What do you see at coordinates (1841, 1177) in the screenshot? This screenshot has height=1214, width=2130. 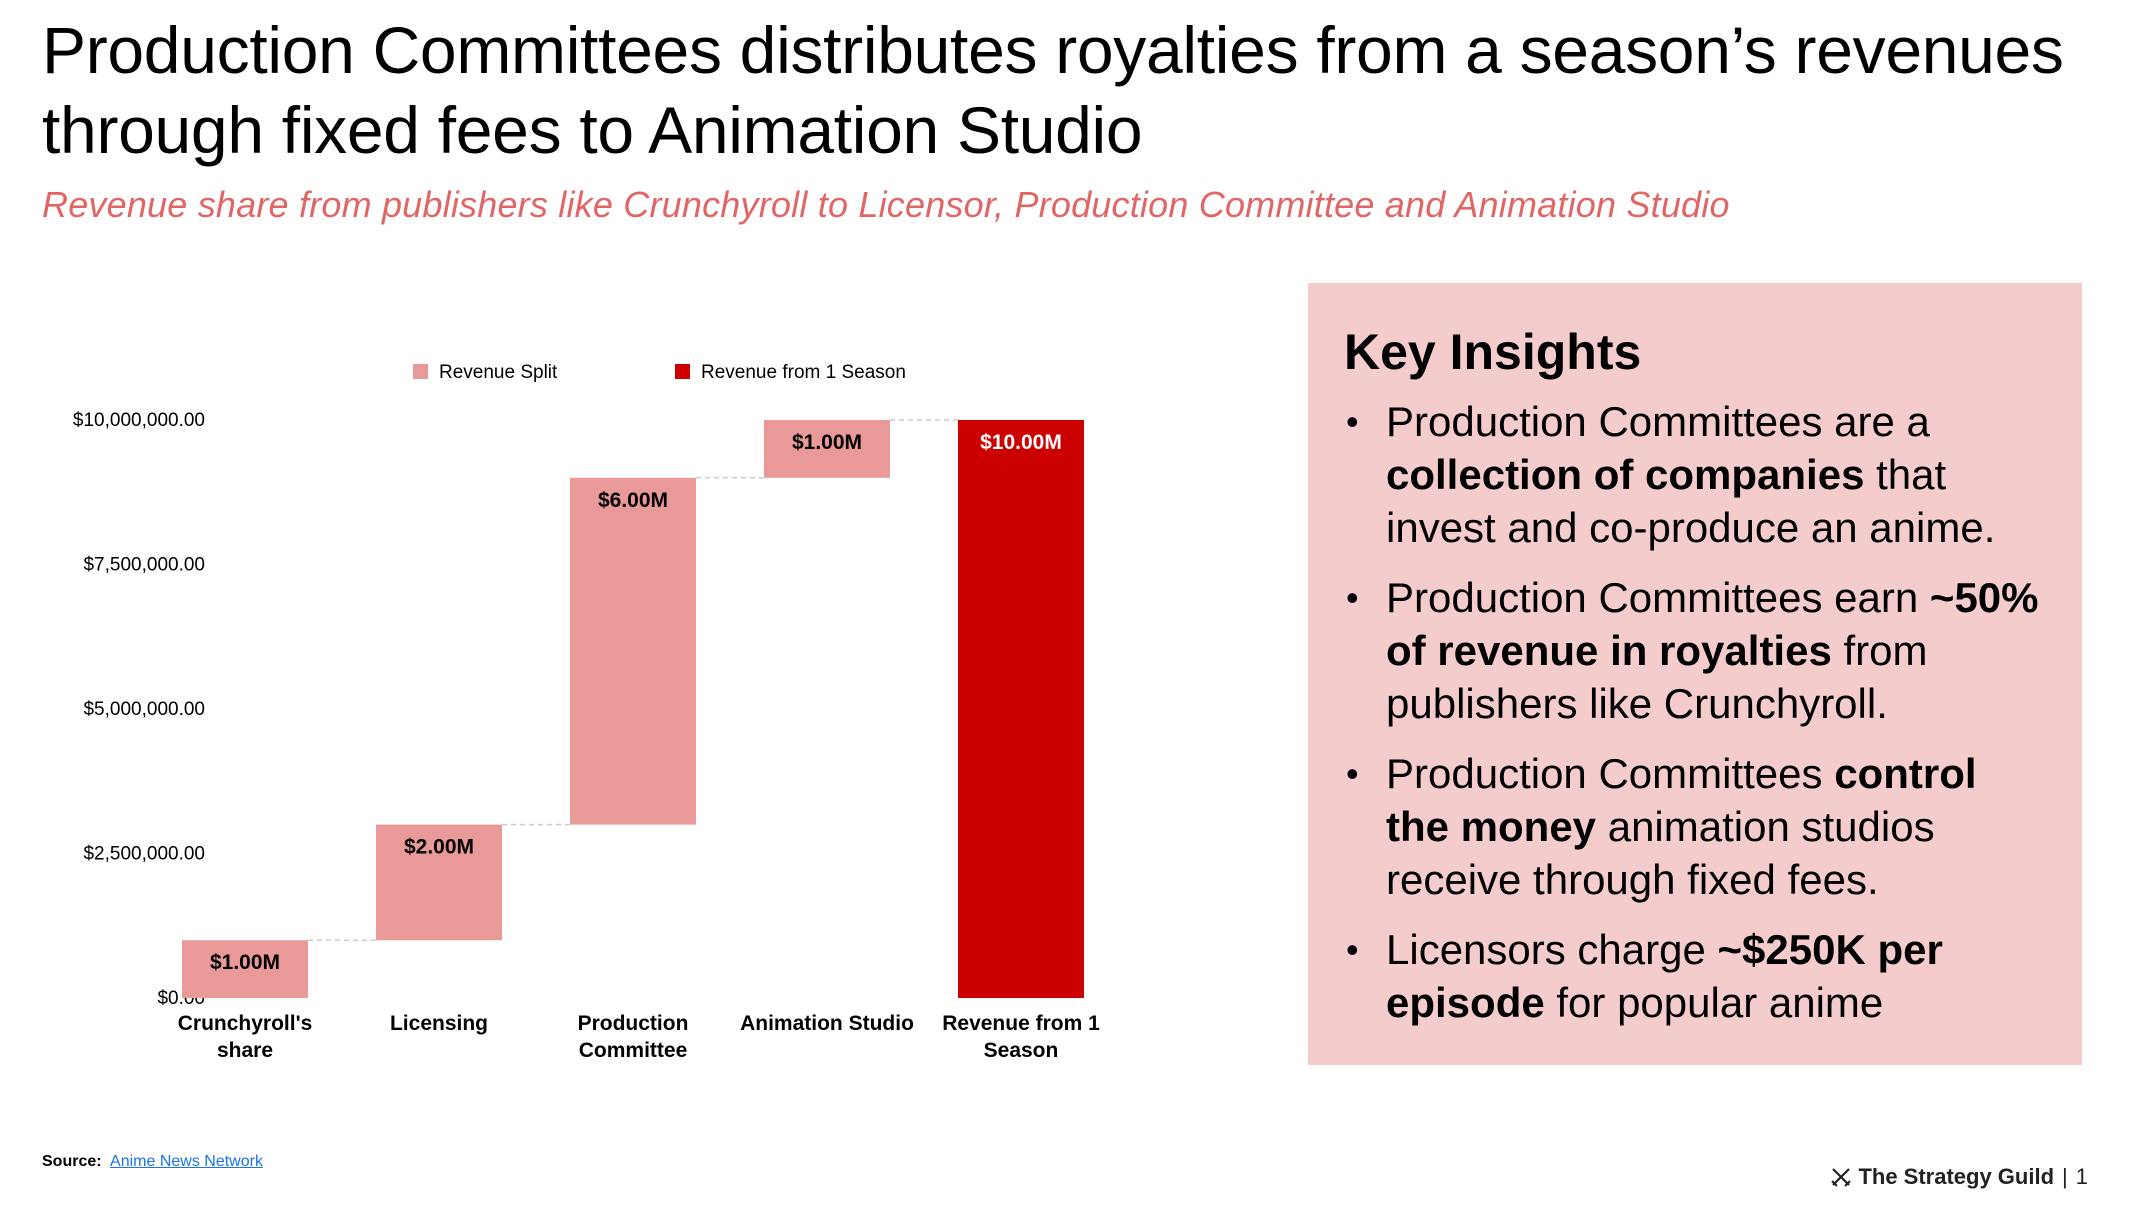 I see `crossed-swords-icon` at bounding box center [1841, 1177].